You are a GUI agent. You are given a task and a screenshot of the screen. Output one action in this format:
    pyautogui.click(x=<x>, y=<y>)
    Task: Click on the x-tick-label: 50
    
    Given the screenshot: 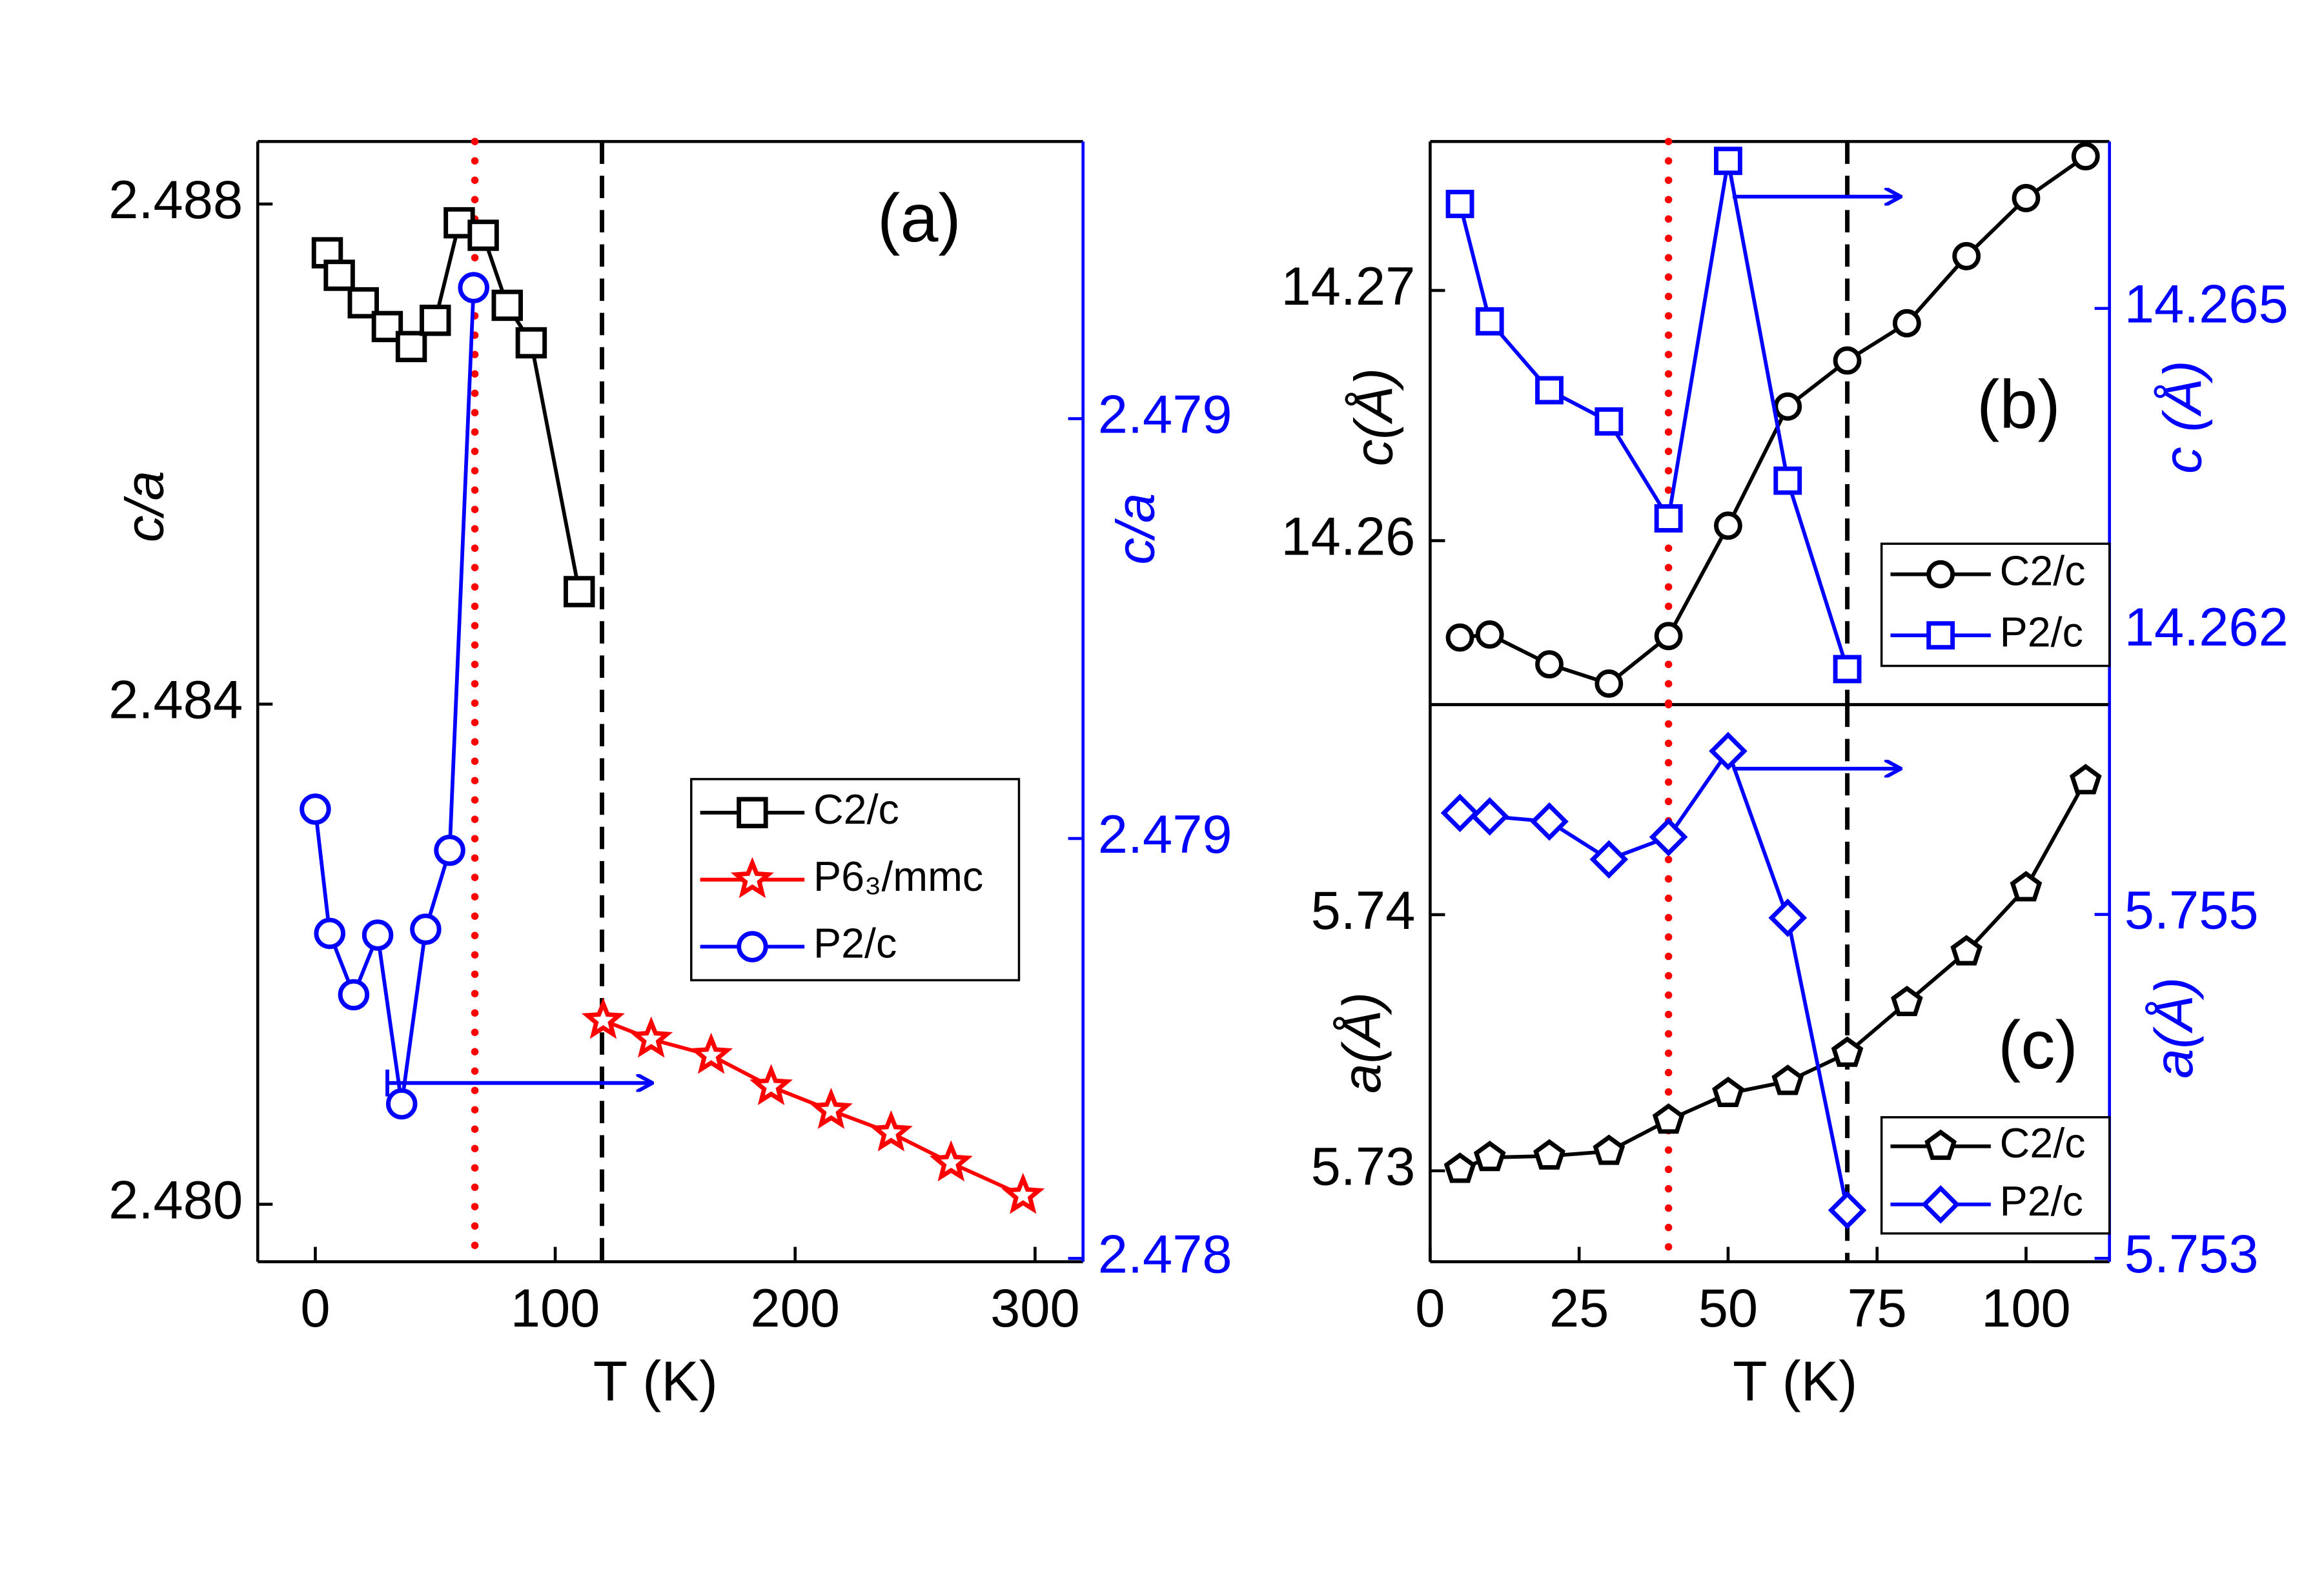 What is the action you would take?
    pyautogui.click(x=1728, y=1308)
    